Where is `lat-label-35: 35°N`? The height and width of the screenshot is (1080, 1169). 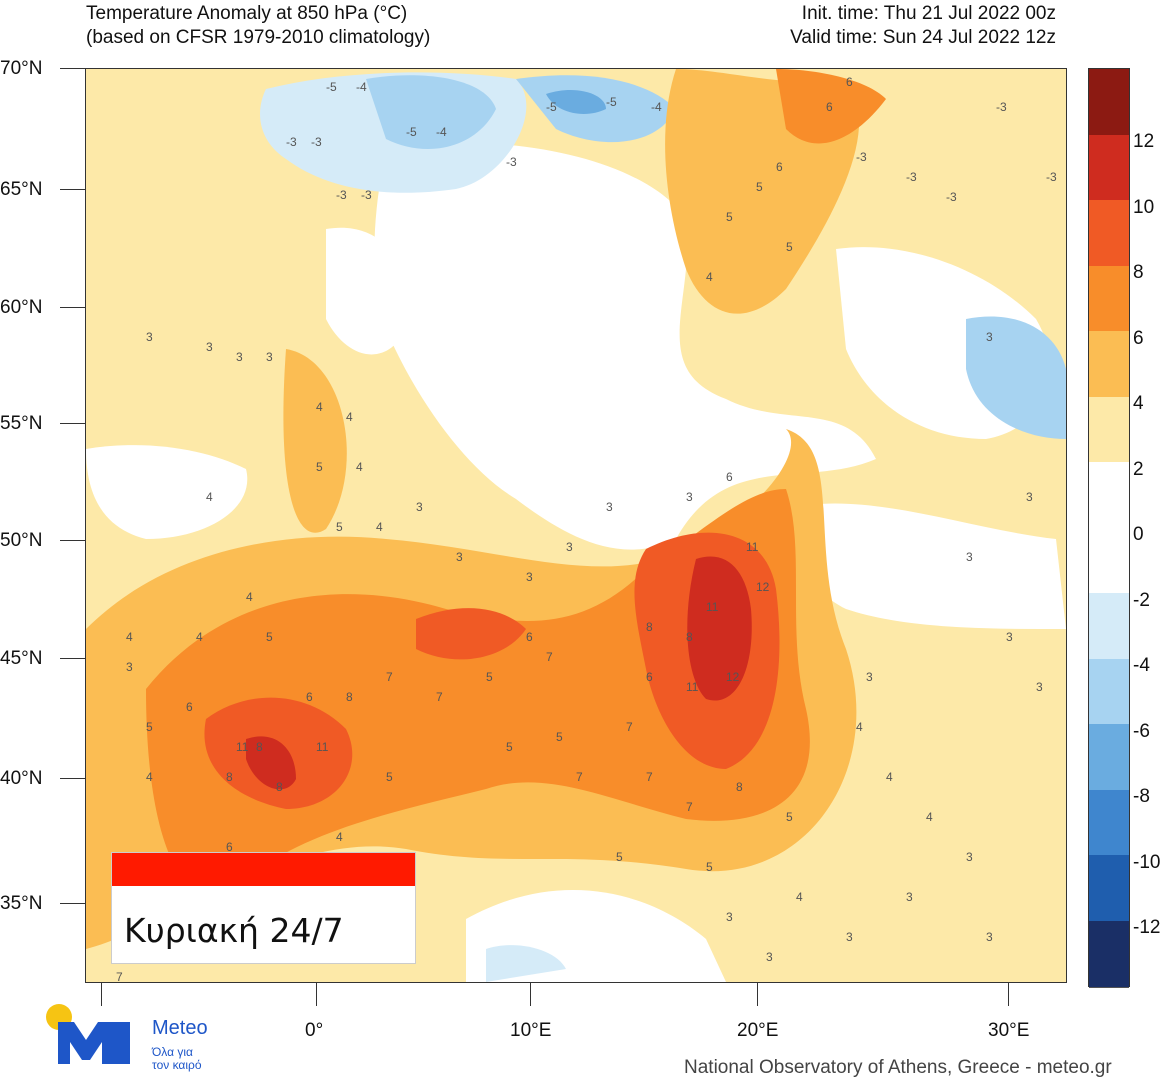
lat-label-35: 35°N is located at coordinates (21, 903).